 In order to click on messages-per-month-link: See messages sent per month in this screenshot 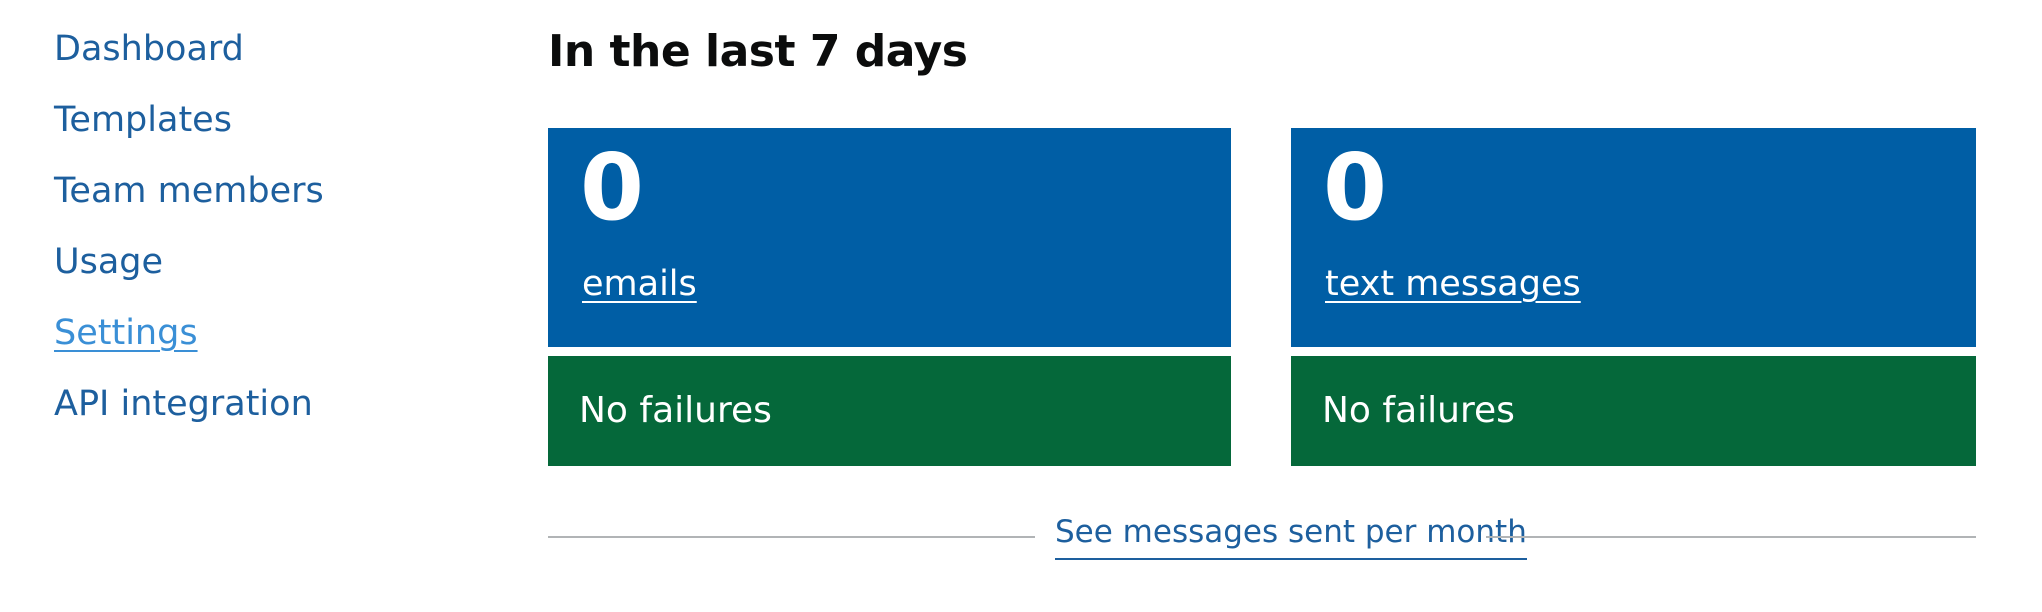, I will do `click(1291, 535)`.